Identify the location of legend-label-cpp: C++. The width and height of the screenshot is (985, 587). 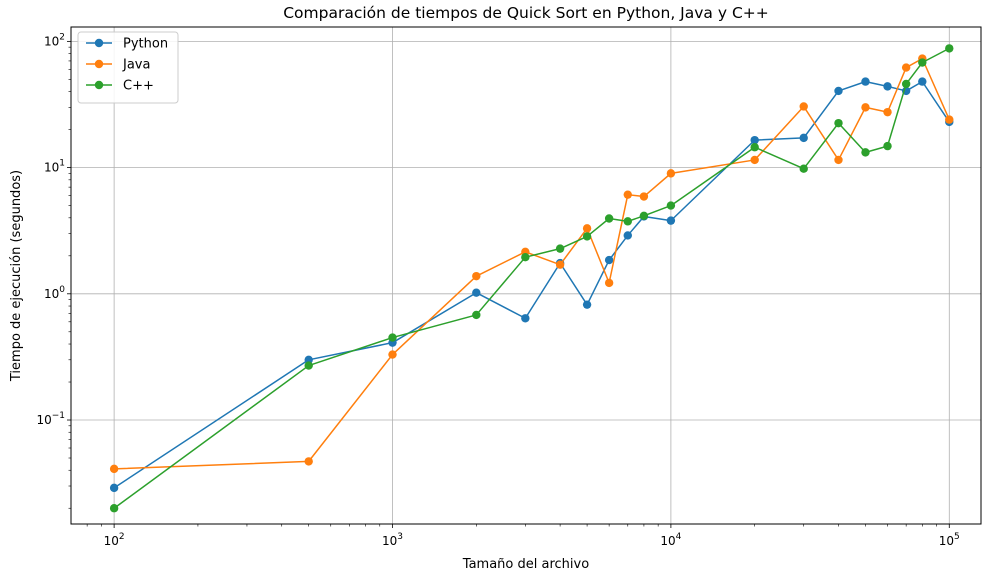
(138, 86).